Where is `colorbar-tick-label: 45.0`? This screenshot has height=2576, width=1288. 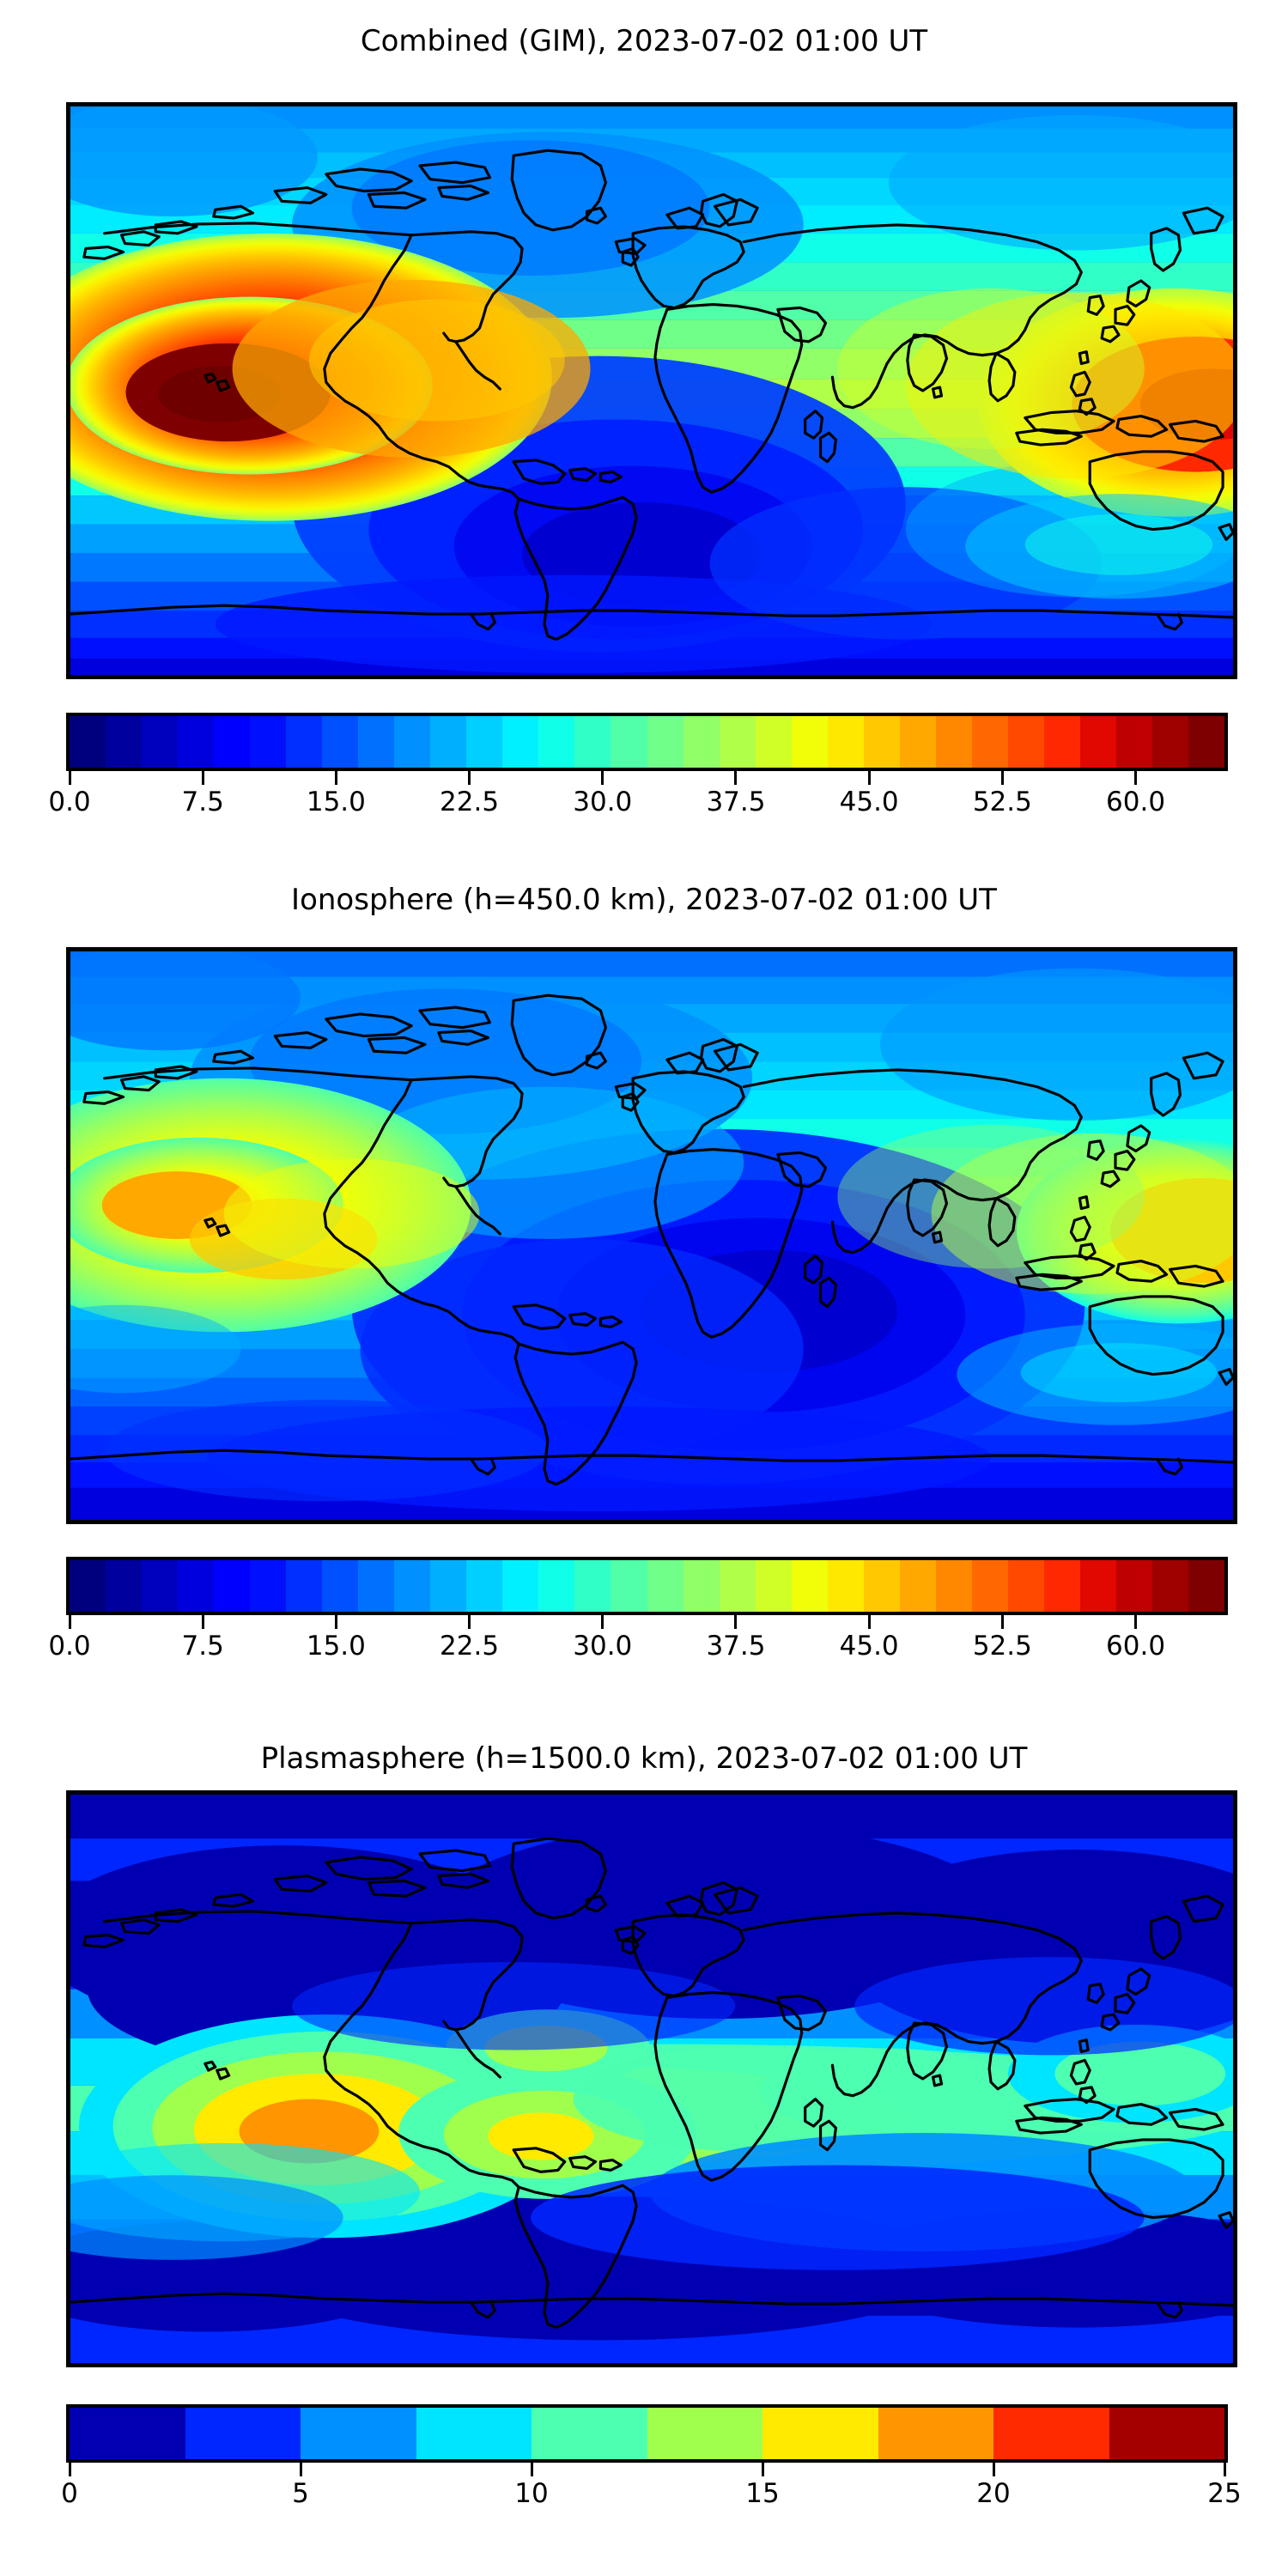 colorbar-tick-label: 45.0 is located at coordinates (869, 1646).